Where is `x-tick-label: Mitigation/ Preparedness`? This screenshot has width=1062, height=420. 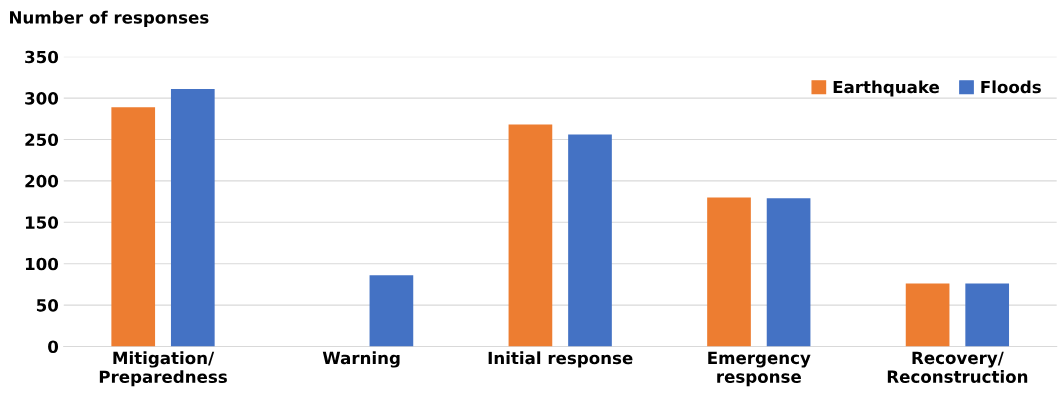 x-tick-label: Mitigation/ Preparedness is located at coordinates (163, 369).